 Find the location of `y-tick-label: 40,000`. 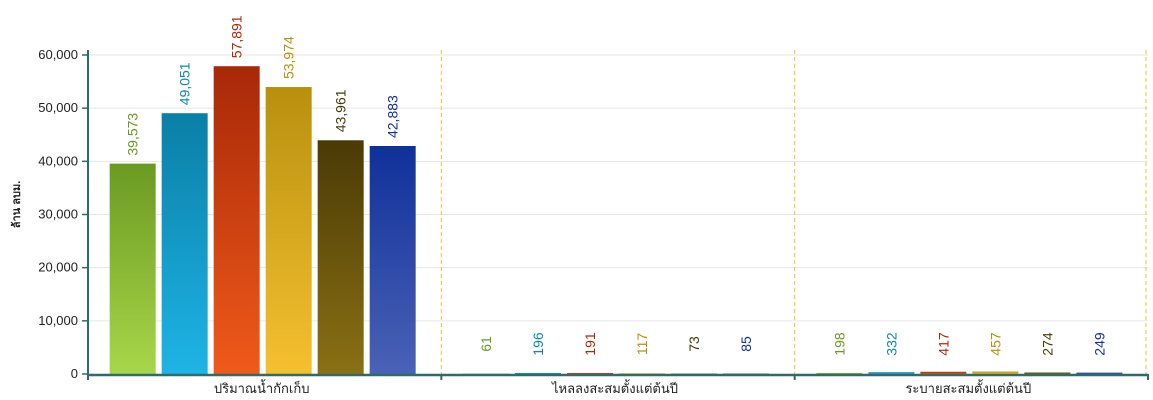

y-tick-label: 40,000 is located at coordinates (58, 160).